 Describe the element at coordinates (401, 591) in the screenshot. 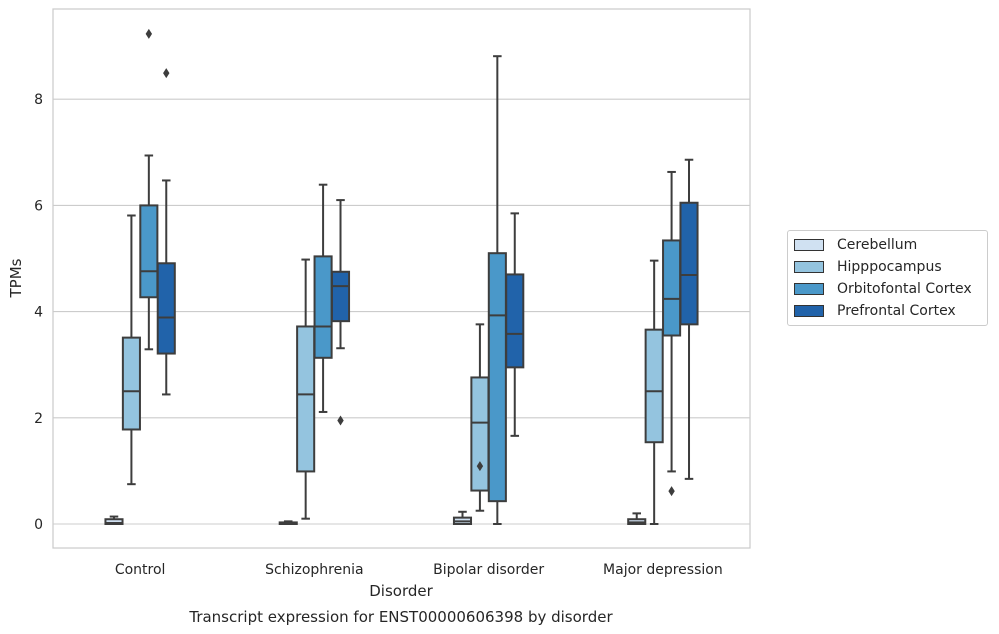

I see `x-axis-title: Disorder` at that location.